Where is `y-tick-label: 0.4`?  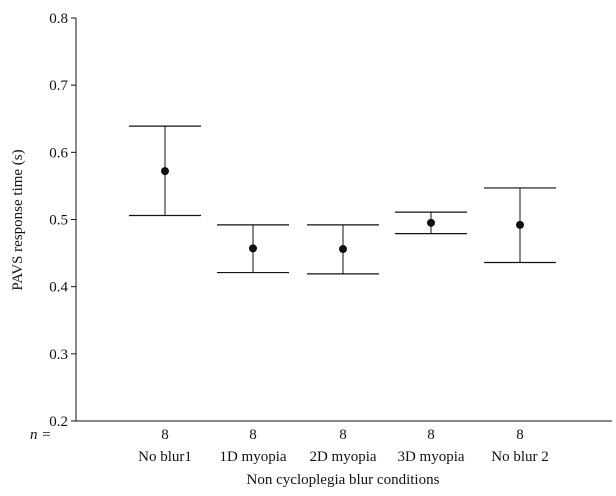 y-tick-label: 0.4 is located at coordinates (58, 288).